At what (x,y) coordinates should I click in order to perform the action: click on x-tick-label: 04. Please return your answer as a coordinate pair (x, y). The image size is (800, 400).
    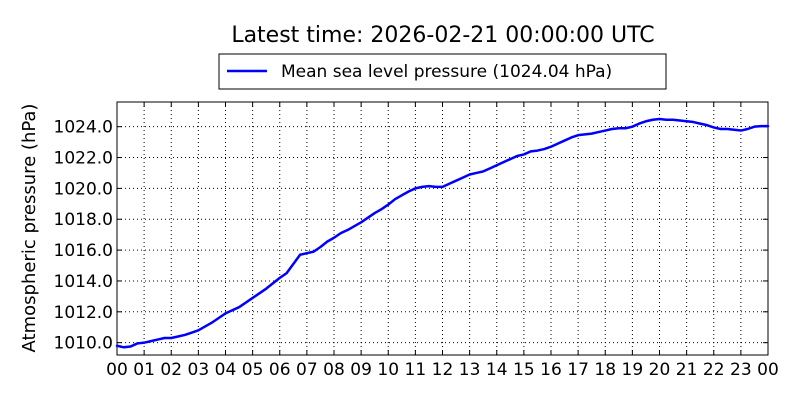
    Looking at the image, I should click on (226, 370).